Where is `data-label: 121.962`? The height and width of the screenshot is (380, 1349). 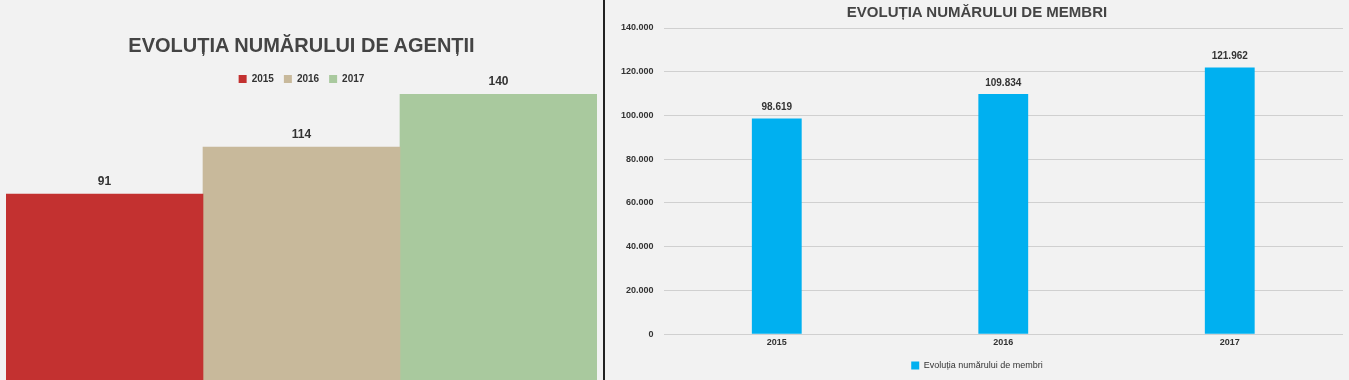 data-label: 121.962 is located at coordinates (1230, 56).